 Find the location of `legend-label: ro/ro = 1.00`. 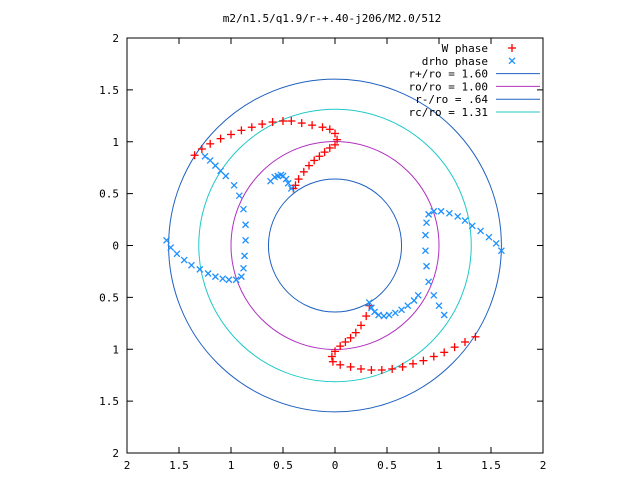

legend-label: ro/ro = 1.00 is located at coordinates (448, 86).